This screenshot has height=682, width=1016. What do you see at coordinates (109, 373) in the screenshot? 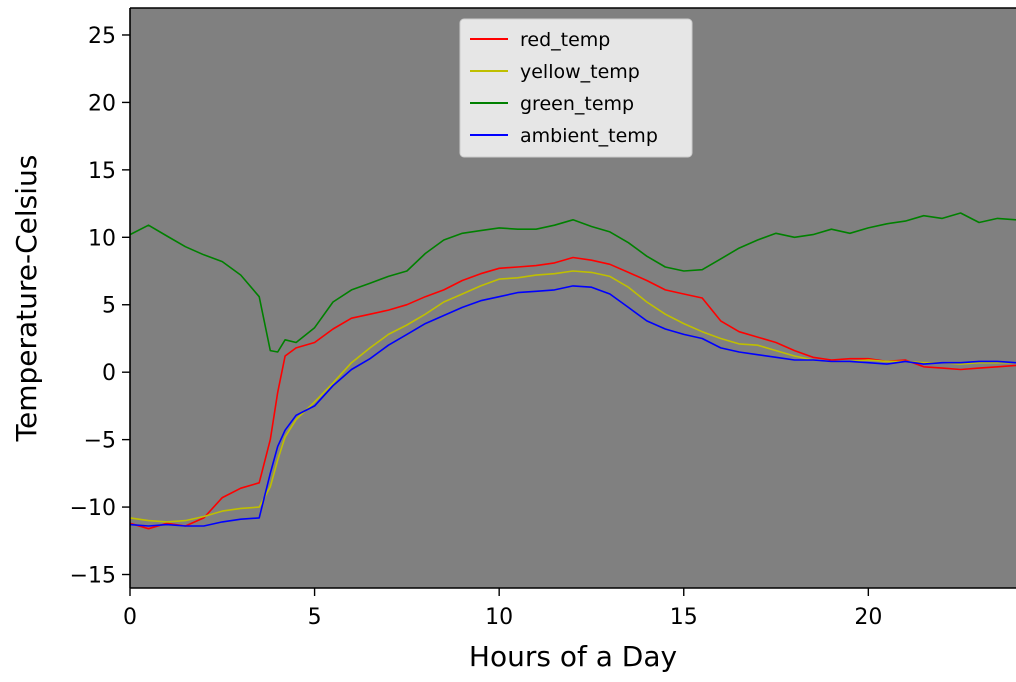
I see `y-tick-label: 0` at bounding box center [109, 373].